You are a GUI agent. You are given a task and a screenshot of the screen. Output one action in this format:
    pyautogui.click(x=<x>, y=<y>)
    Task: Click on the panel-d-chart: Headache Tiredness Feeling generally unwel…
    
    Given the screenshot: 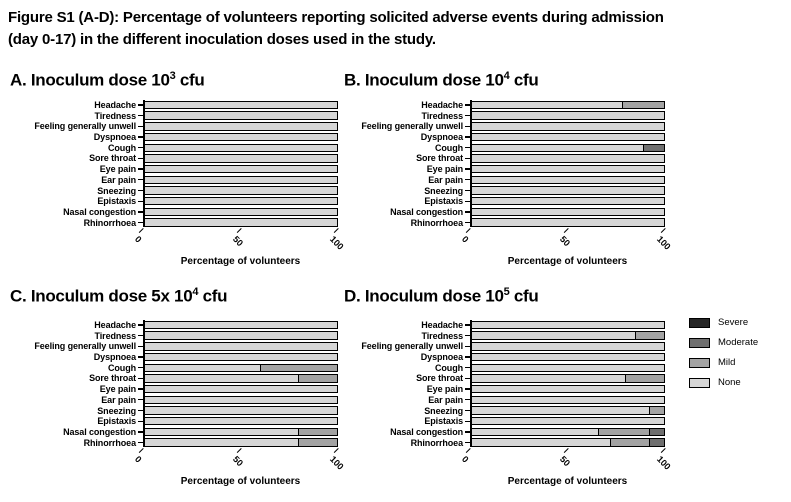 What is the action you would take?
    pyautogui.click(x=507, y=383)
    